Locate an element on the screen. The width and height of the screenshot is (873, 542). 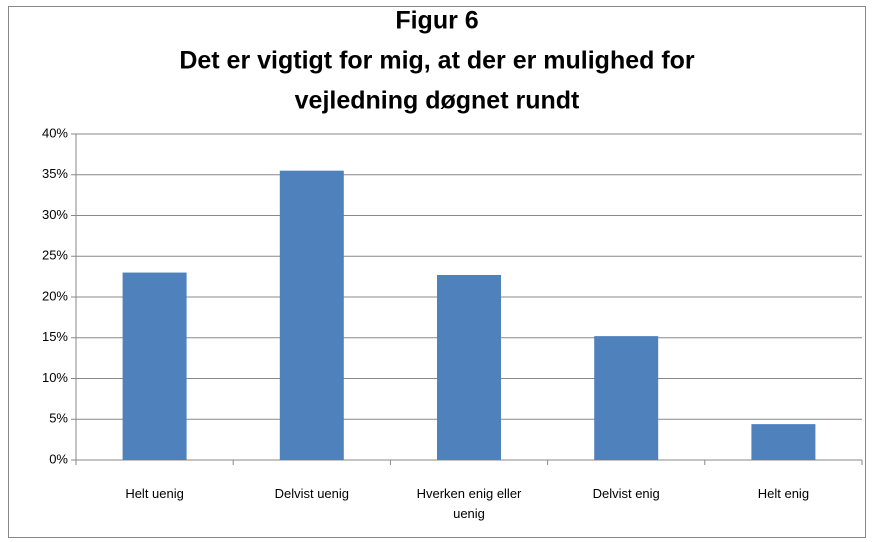
y-tick-label: 35% is located at coordinates (55, 173).